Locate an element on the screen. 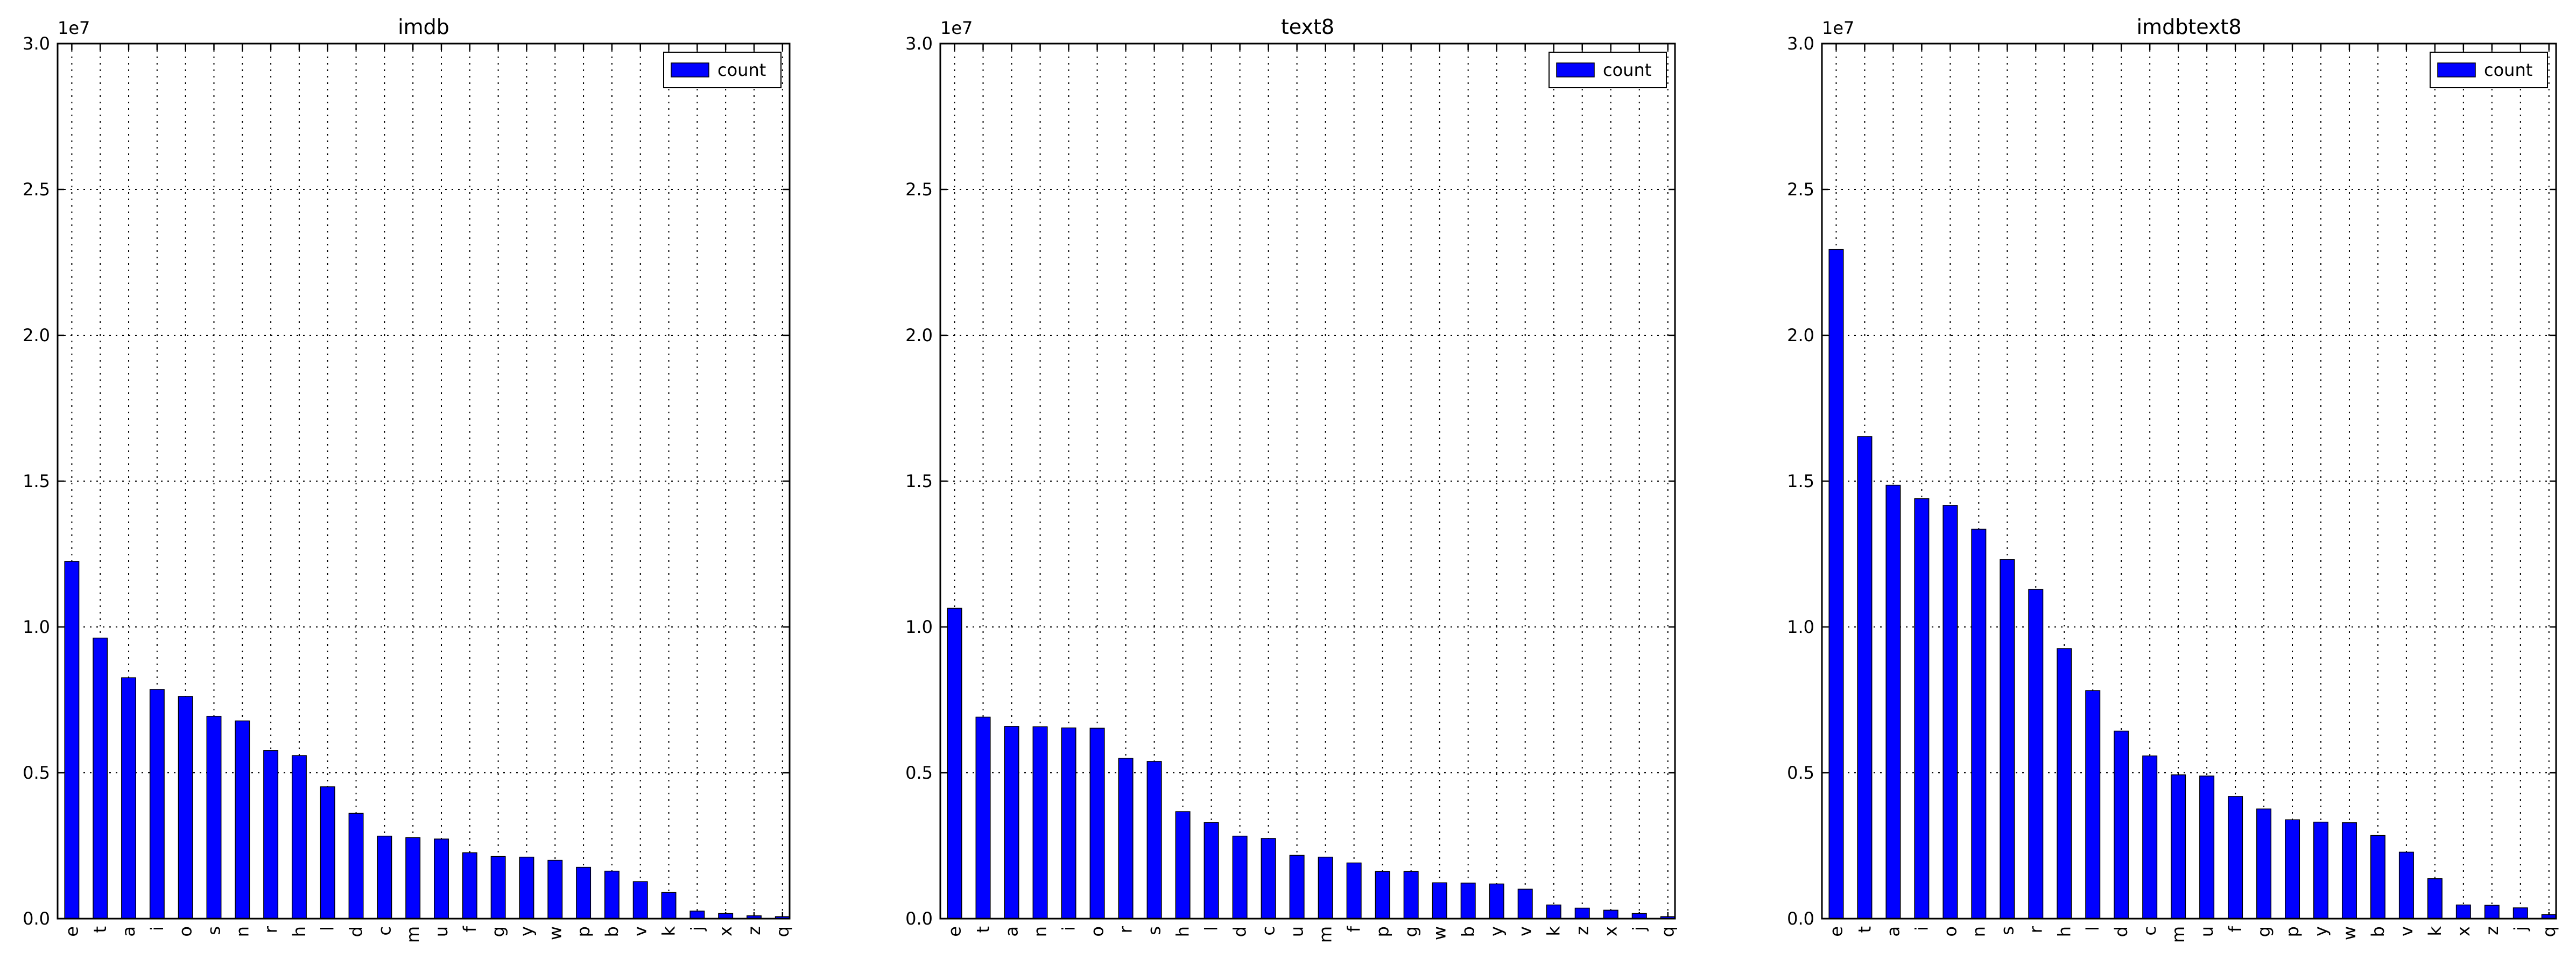 The image size is (2576, 966). x-tick-label: u is located at coordinates (1297, 931).